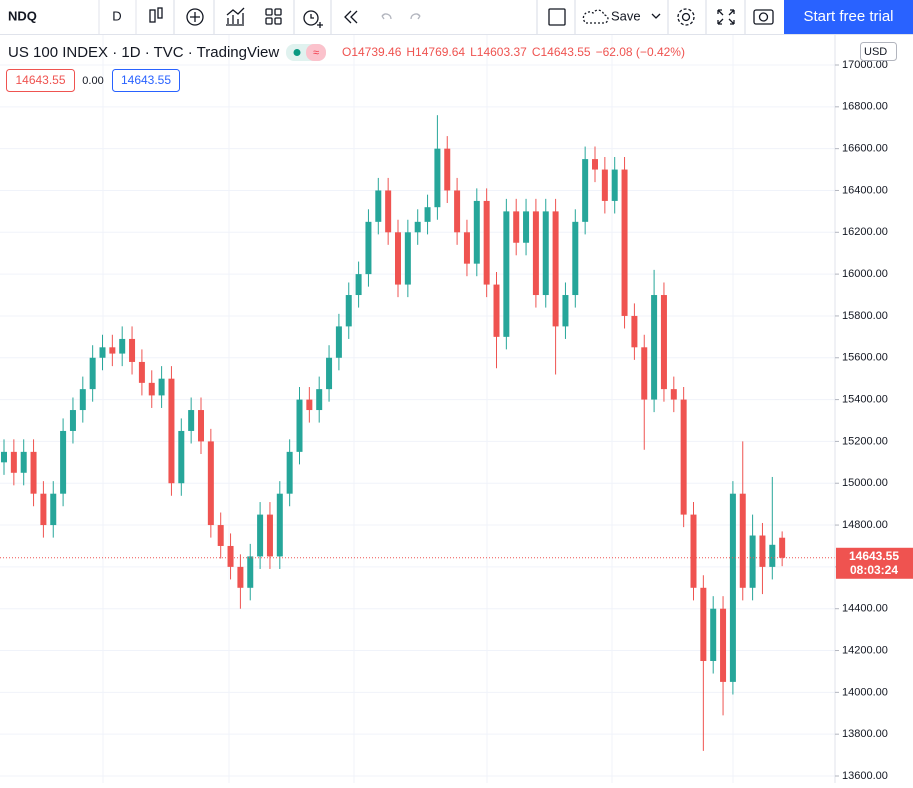 Image resolution: width=913 pixels, height=788 pixels. What do you see at coordinates (865, 734) in the screenshot?
I see `y-tick-label: 13800.00` at bounding box center [865, 734].